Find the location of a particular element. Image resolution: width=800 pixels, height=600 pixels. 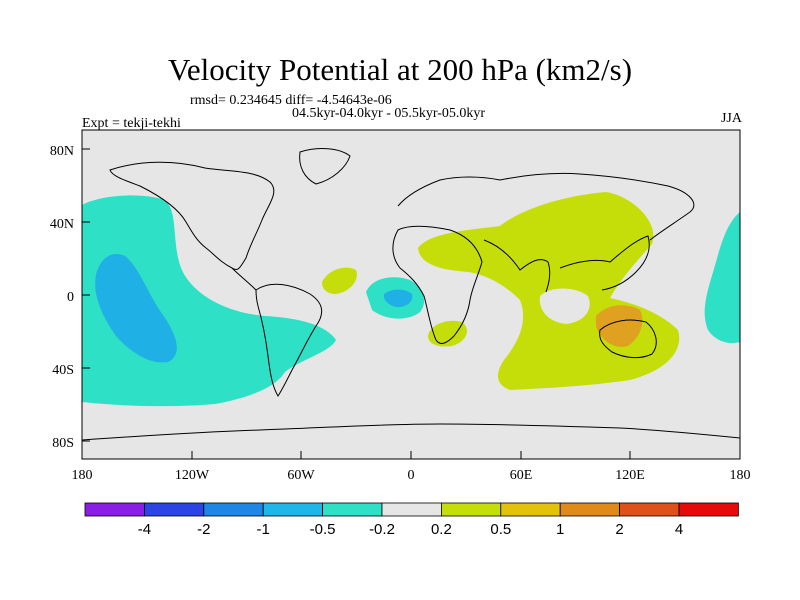

contour-lime-southafrica is located at coordinates (447, 333).